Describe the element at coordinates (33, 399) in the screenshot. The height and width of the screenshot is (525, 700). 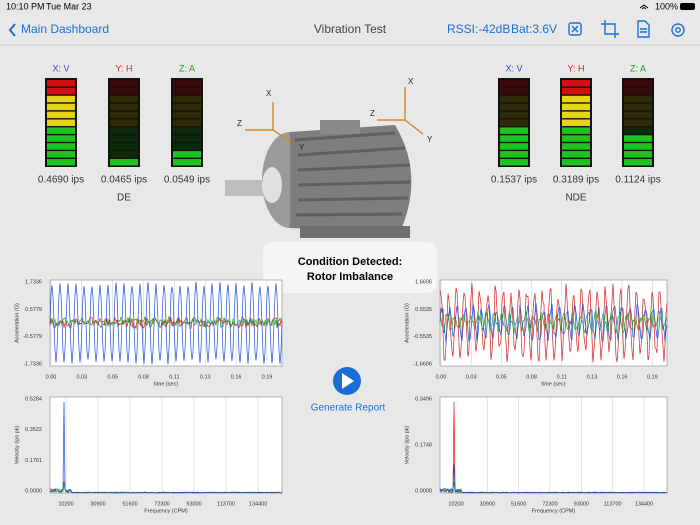
I see `y-tick-label: 0.5284` at that location.